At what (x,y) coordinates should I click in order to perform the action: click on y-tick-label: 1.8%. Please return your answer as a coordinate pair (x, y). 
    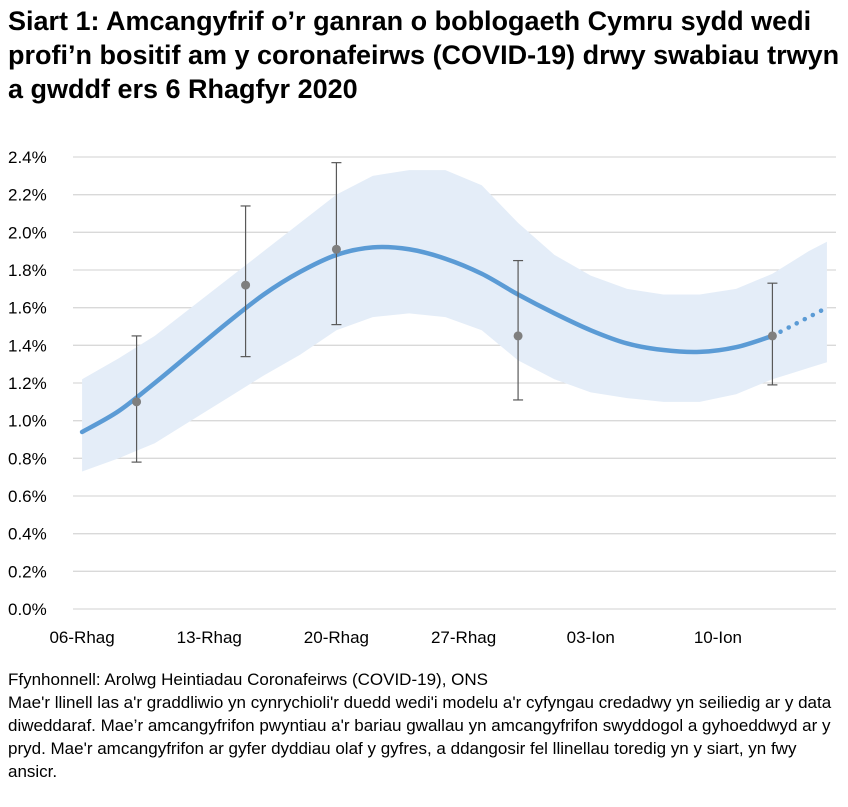
    Looking at the image, I should click on (27, 270).